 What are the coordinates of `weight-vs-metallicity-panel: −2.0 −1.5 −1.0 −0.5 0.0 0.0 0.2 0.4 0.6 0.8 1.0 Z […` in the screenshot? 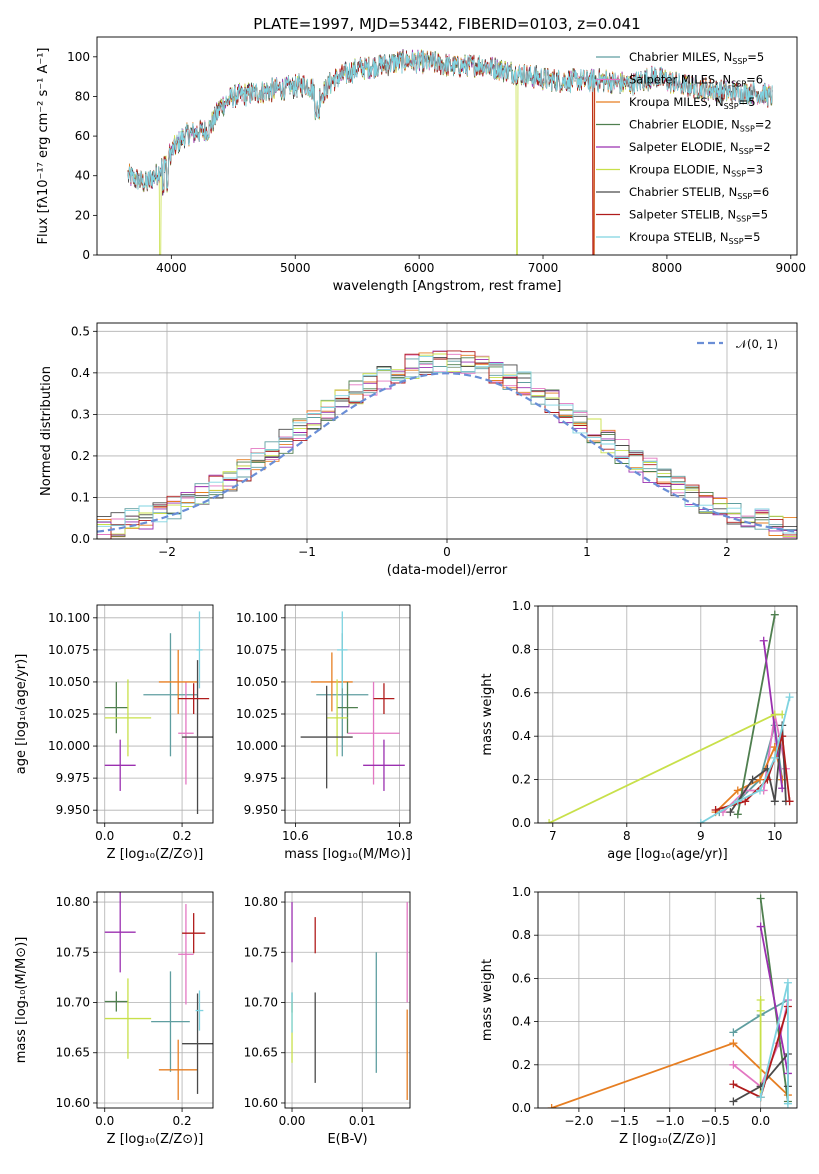 It's located at (639, 1016).